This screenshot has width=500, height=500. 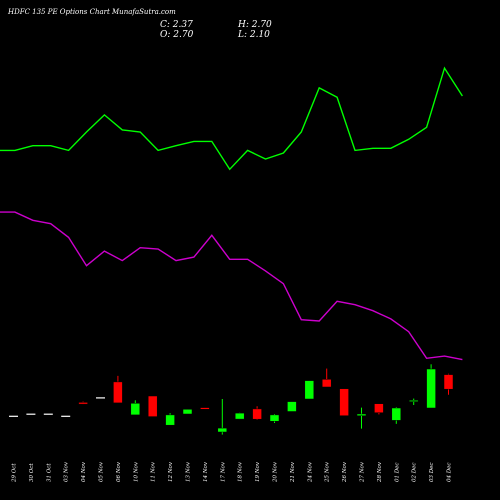 I want to click on x-tick-label: 11 Nov, so click(x=154, y=471).